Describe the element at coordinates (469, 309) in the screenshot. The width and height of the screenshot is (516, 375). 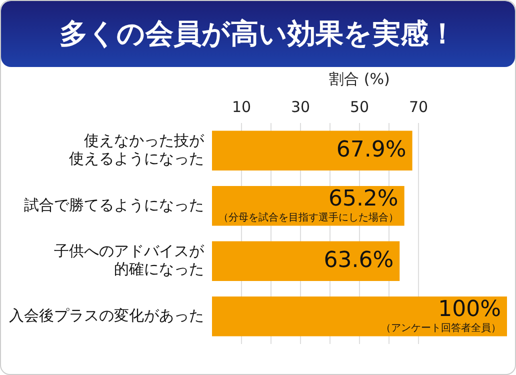
I see `data-label: 100%` at that location.